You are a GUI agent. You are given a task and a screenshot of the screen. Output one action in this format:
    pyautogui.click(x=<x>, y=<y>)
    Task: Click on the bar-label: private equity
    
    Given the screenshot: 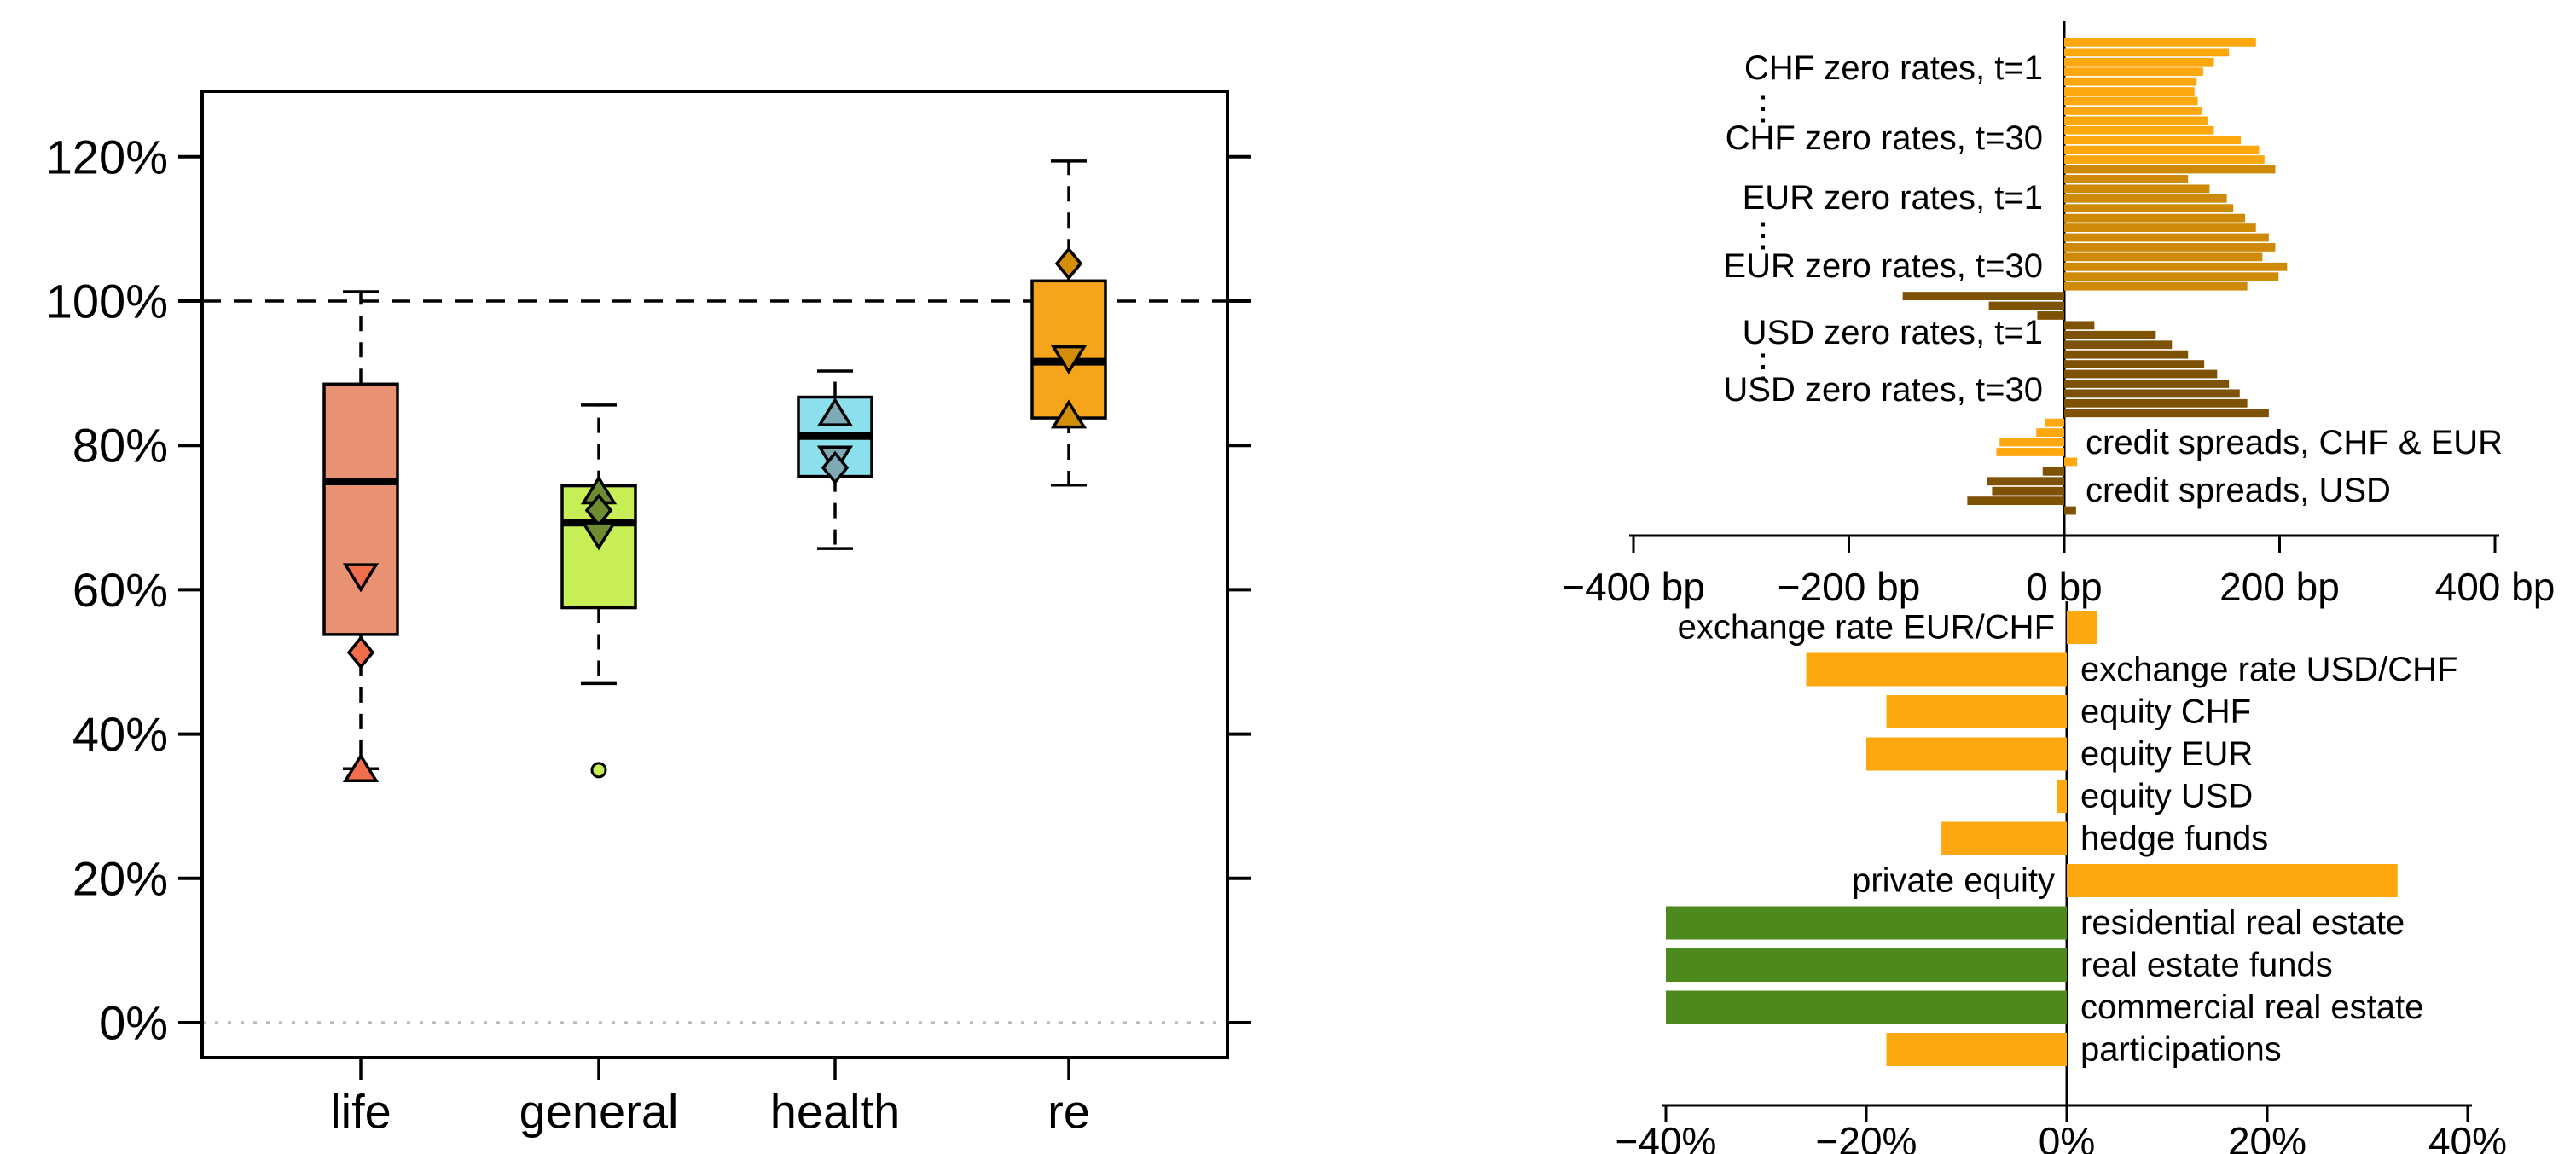 What is the action you would take?
    pyautogui.click(x=1953, y=881)
    